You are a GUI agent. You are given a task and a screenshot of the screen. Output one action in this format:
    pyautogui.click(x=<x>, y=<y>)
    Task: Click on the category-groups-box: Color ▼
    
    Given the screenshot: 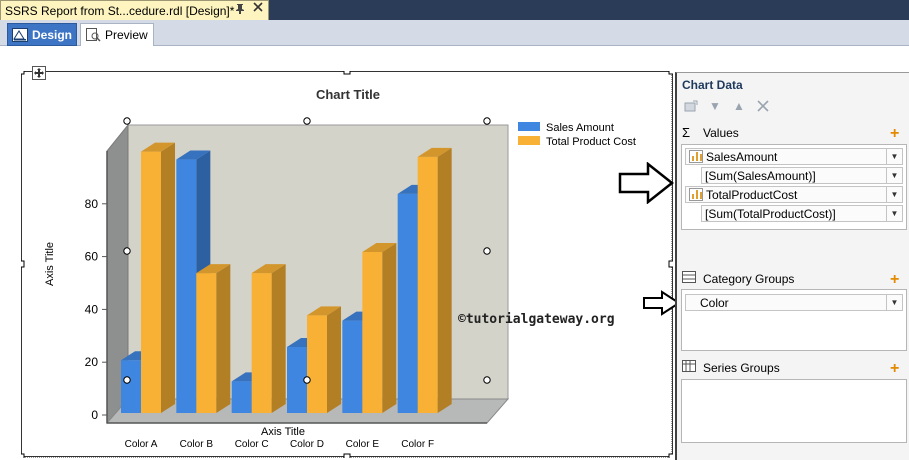 What is the action you would take?
    pyautogui.click(x=794, y=320)
    